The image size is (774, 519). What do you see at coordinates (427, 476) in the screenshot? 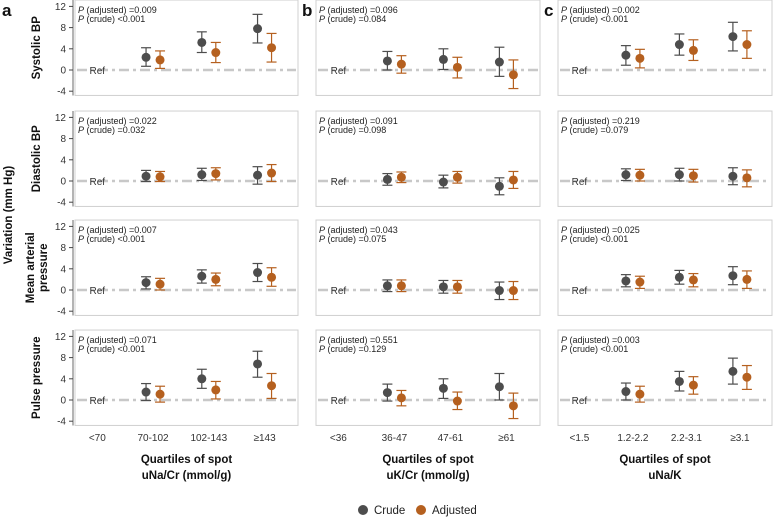
I see `x-axis-title: uK/Cr (mmol/g)` at bounding box center [427, 476].